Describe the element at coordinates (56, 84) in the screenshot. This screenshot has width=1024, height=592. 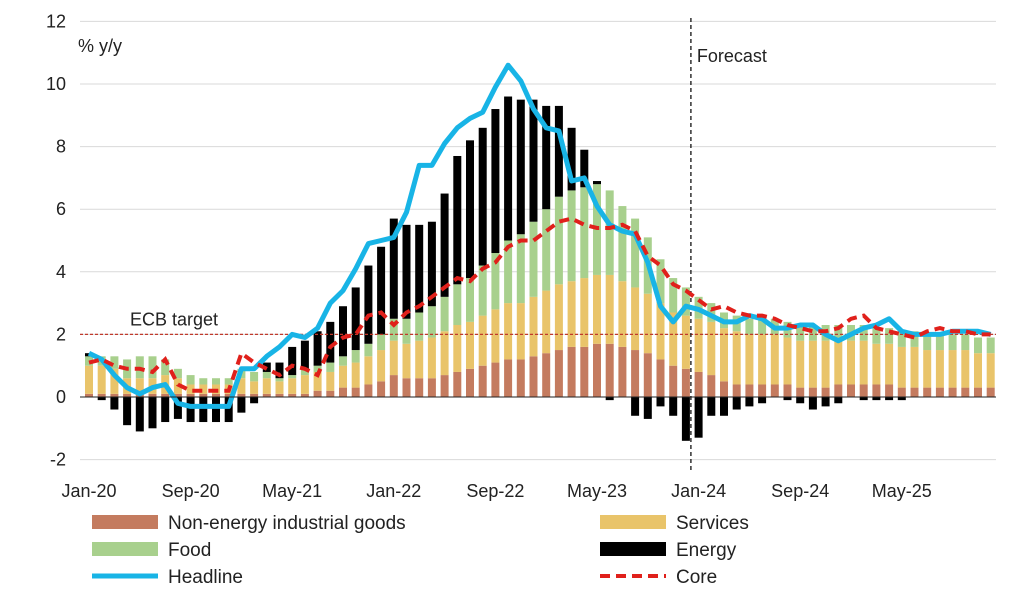
I see `y-tick-label: 10` at that location.